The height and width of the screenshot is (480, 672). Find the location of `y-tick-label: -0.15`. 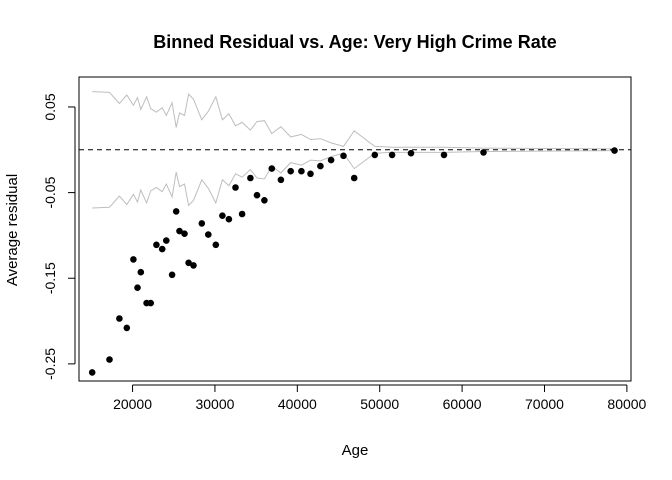

y-tick-label: -0.15 is located at coordinates (50, 278).